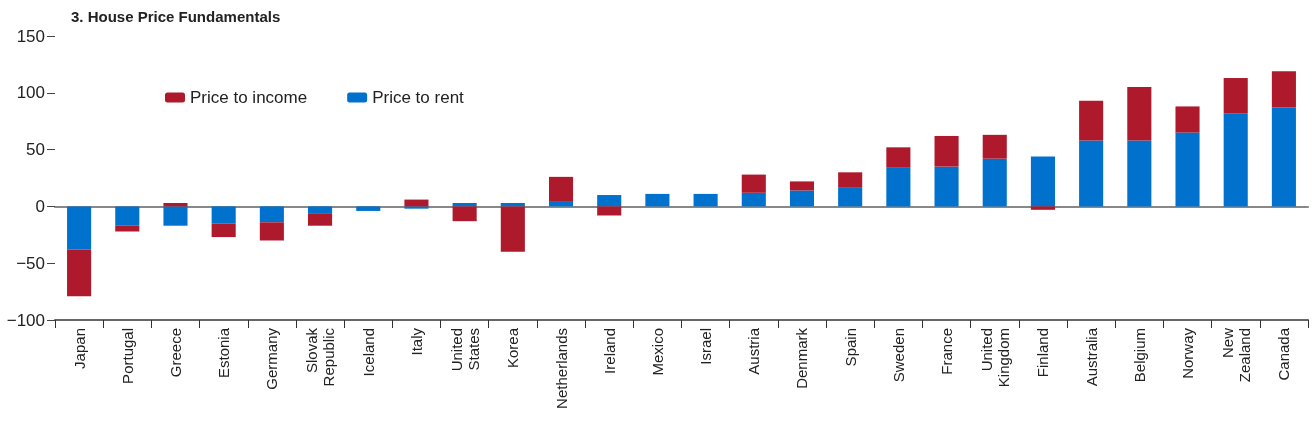 The width and height of the screenshot is (1312, 434). I want to click on x-tick-label: Netherlands, so click(561, 368).